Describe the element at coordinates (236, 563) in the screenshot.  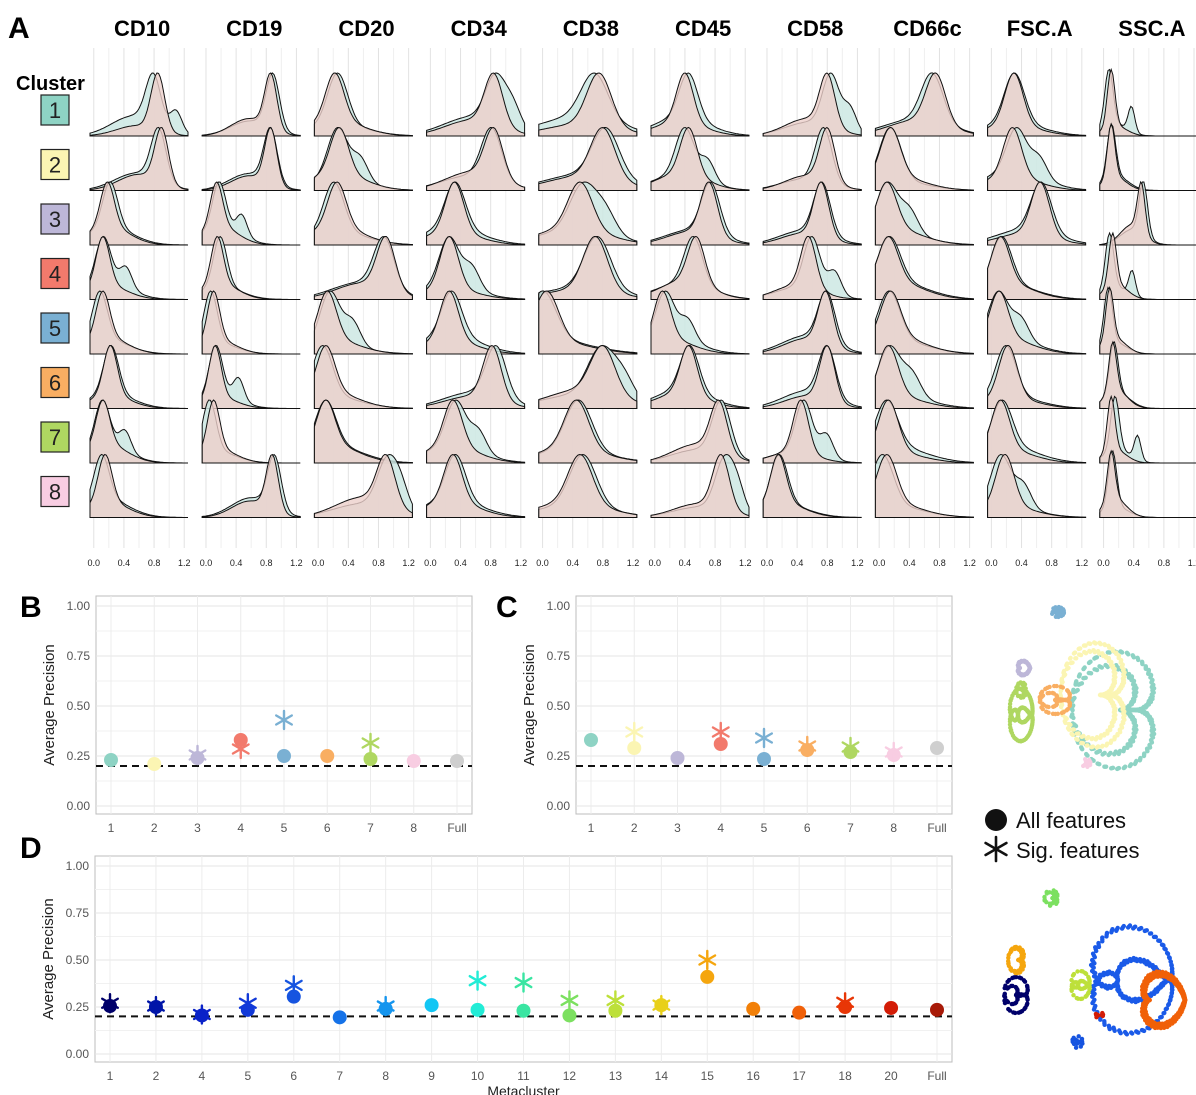
I see `x-tick-label: 0.4` at that location.